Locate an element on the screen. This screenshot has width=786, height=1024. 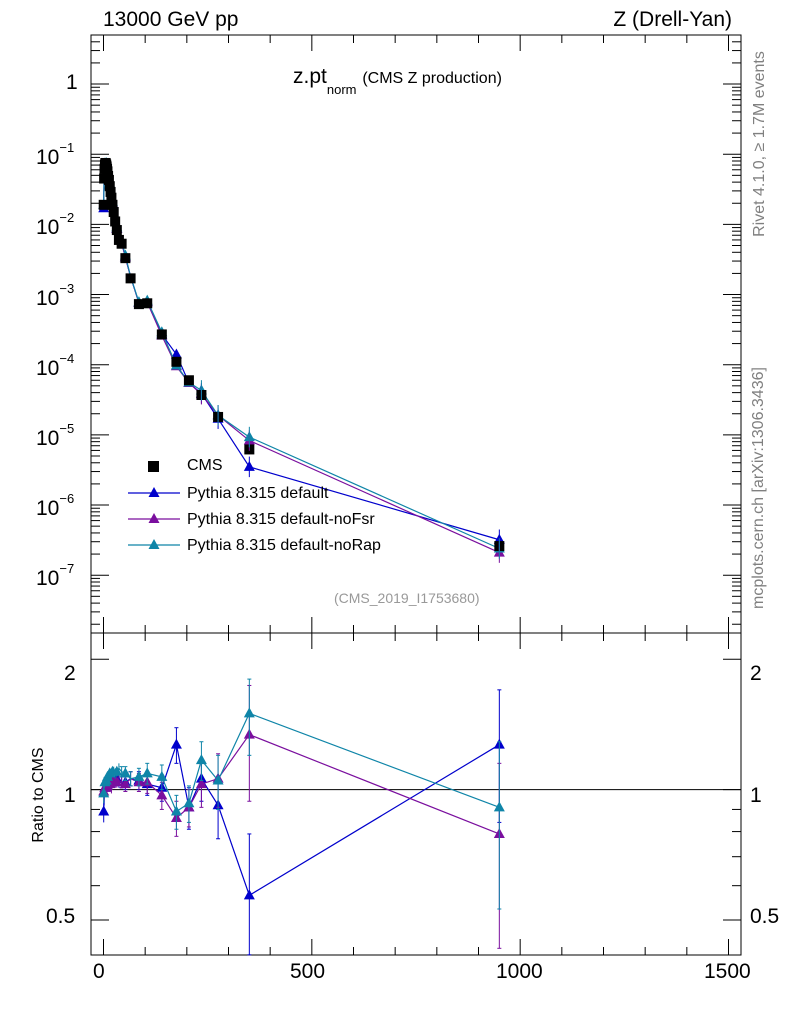
plot-title: z.ptnorm (CMS Z production) is located at coordinates (397, 81).